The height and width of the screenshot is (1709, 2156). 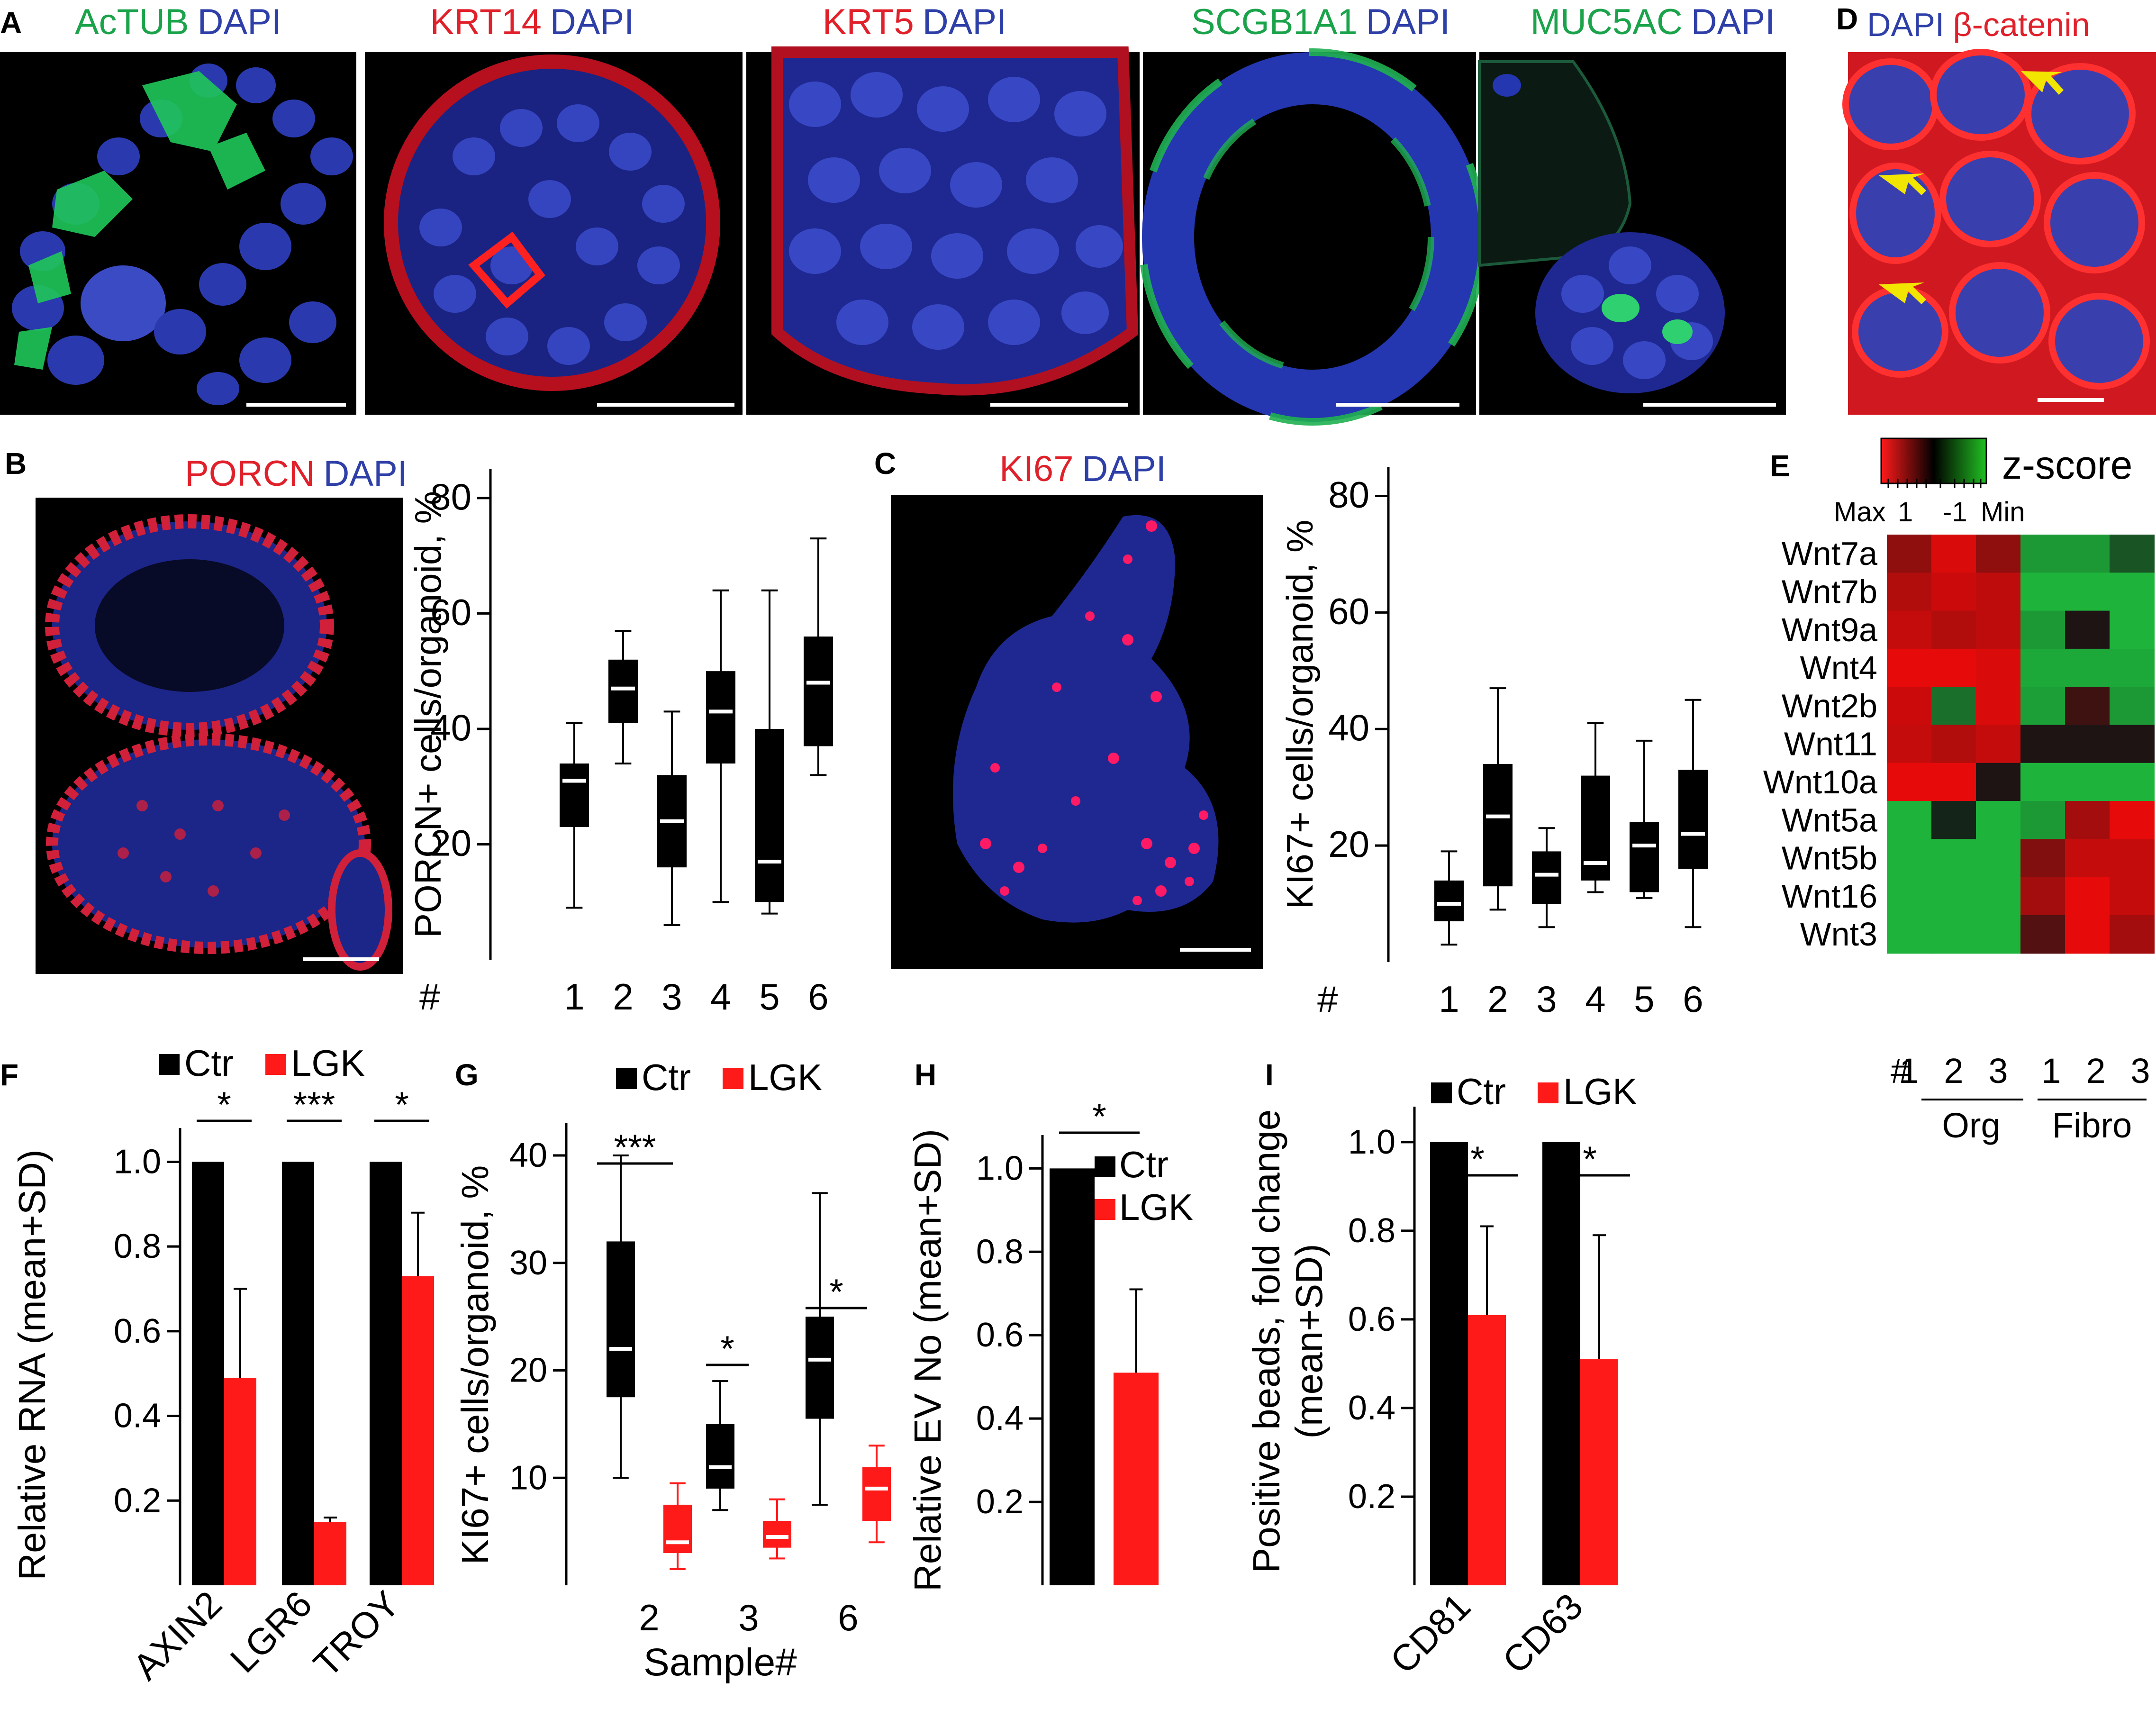 I want to click on micrograph-title-krt14: KRT14 DAPI, so click(x=532, y=22).